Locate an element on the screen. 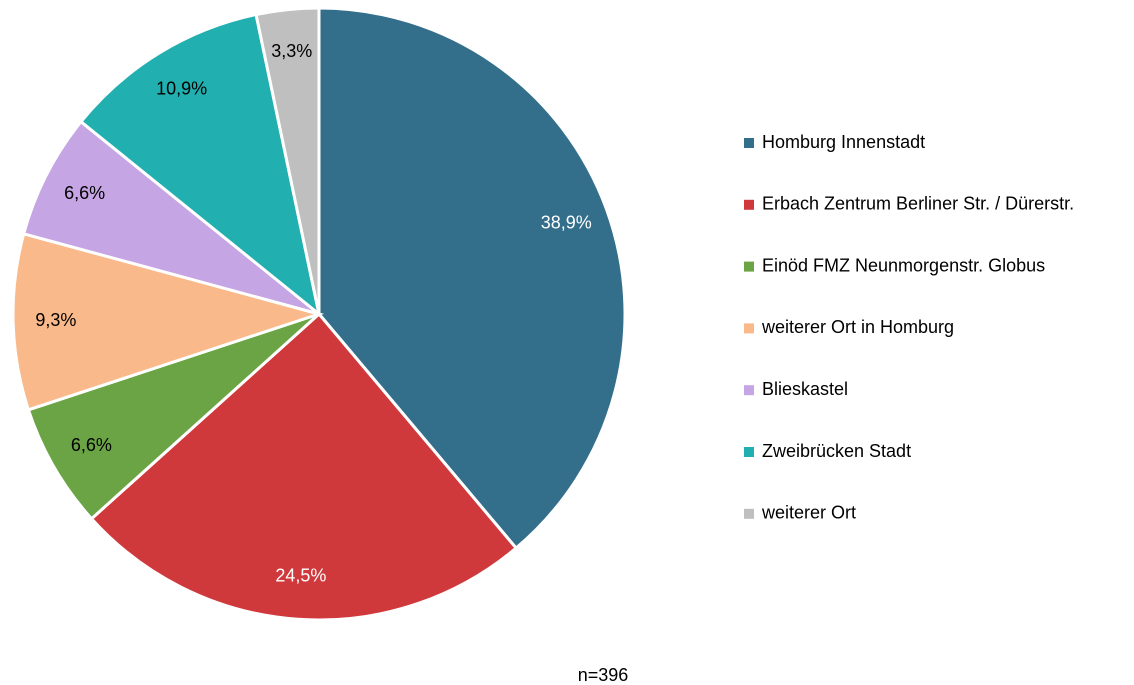 The image size is (1134, 685). annotation: n=396 is located at coordinates (603, 675).